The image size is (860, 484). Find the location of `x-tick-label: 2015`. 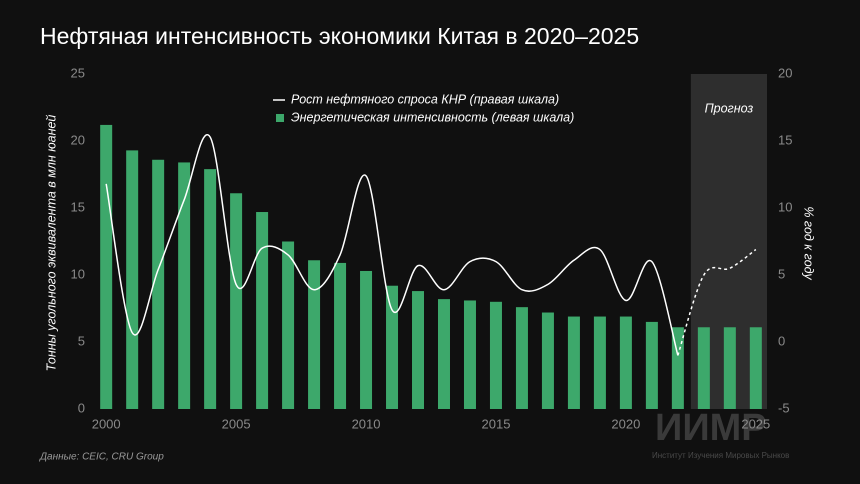

x-tick-label: 2015 is located at coordinates (496, 423).